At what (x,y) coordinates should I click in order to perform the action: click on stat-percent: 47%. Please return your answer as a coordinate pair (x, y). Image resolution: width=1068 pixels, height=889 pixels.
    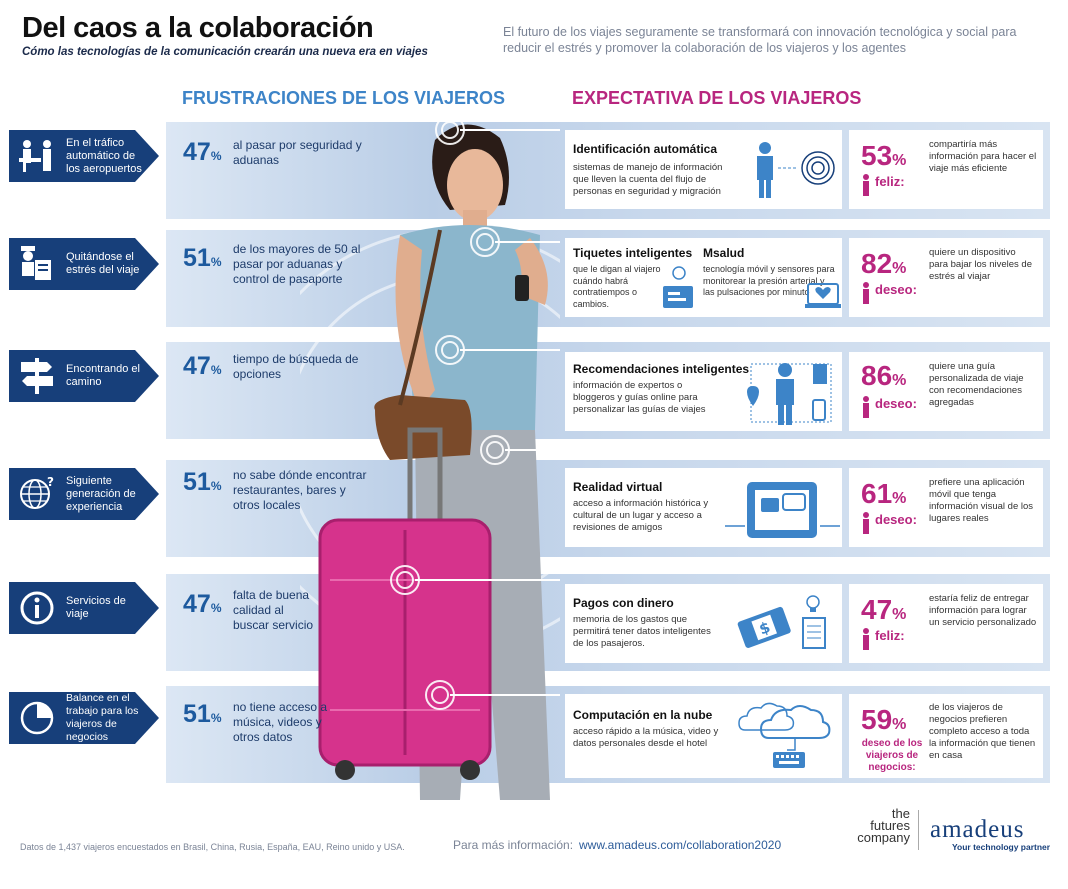
    Looking at the image, I should click on (884, 609).